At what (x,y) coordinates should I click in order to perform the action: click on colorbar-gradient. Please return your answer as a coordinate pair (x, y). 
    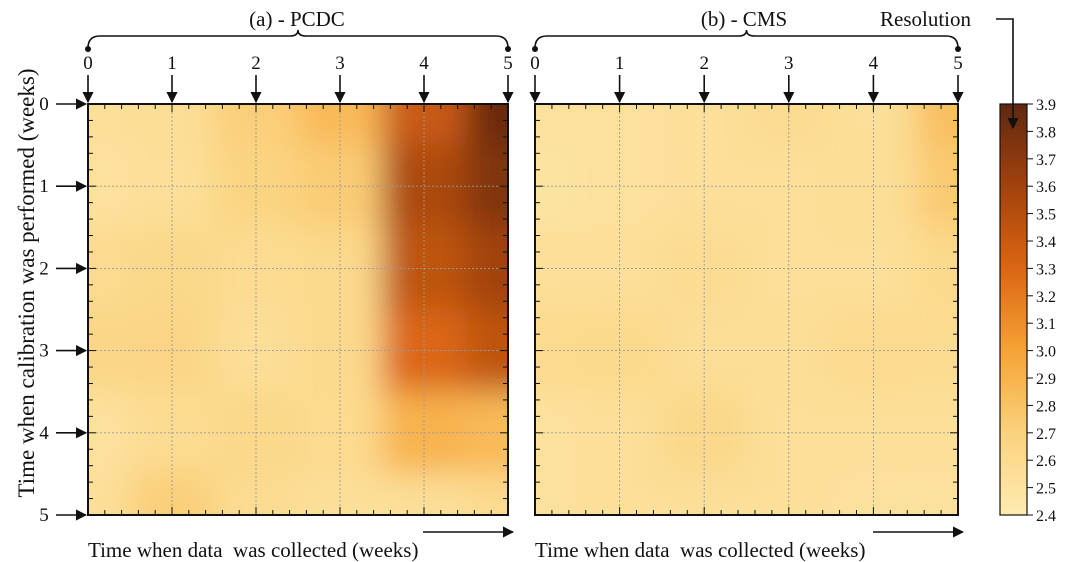
    Looking at the image, I should click on (1013, 309).